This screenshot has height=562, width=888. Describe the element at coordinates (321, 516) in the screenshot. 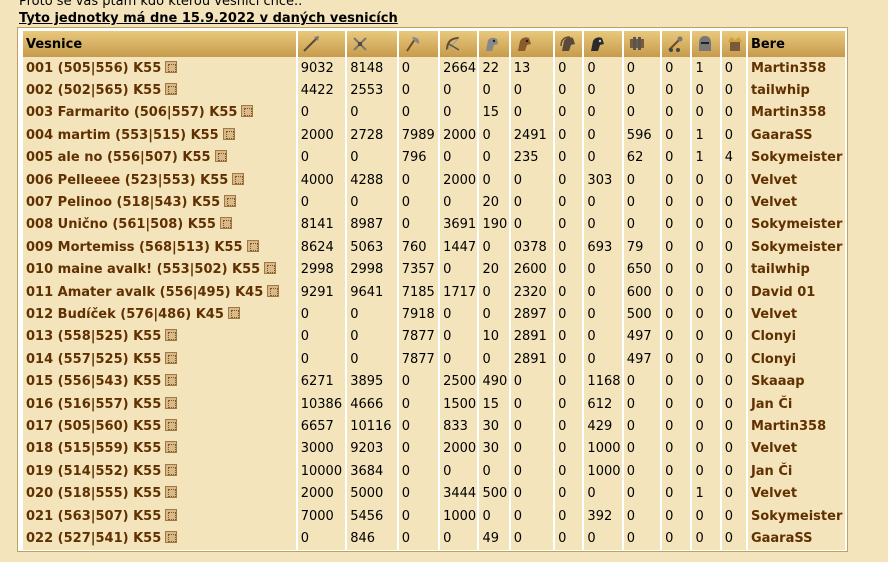

I see `unit-count-cell: 7000` at that location.